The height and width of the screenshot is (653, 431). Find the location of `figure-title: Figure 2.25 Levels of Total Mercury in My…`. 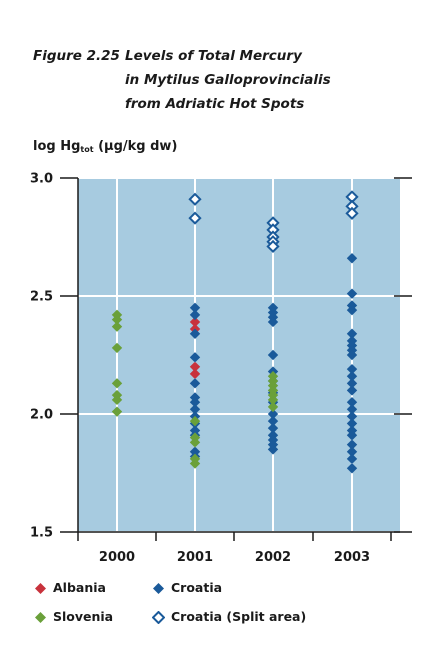

figure-title: Figure 2.25 Levels of Total Mercury in My… is located at coordinates (182, 80).